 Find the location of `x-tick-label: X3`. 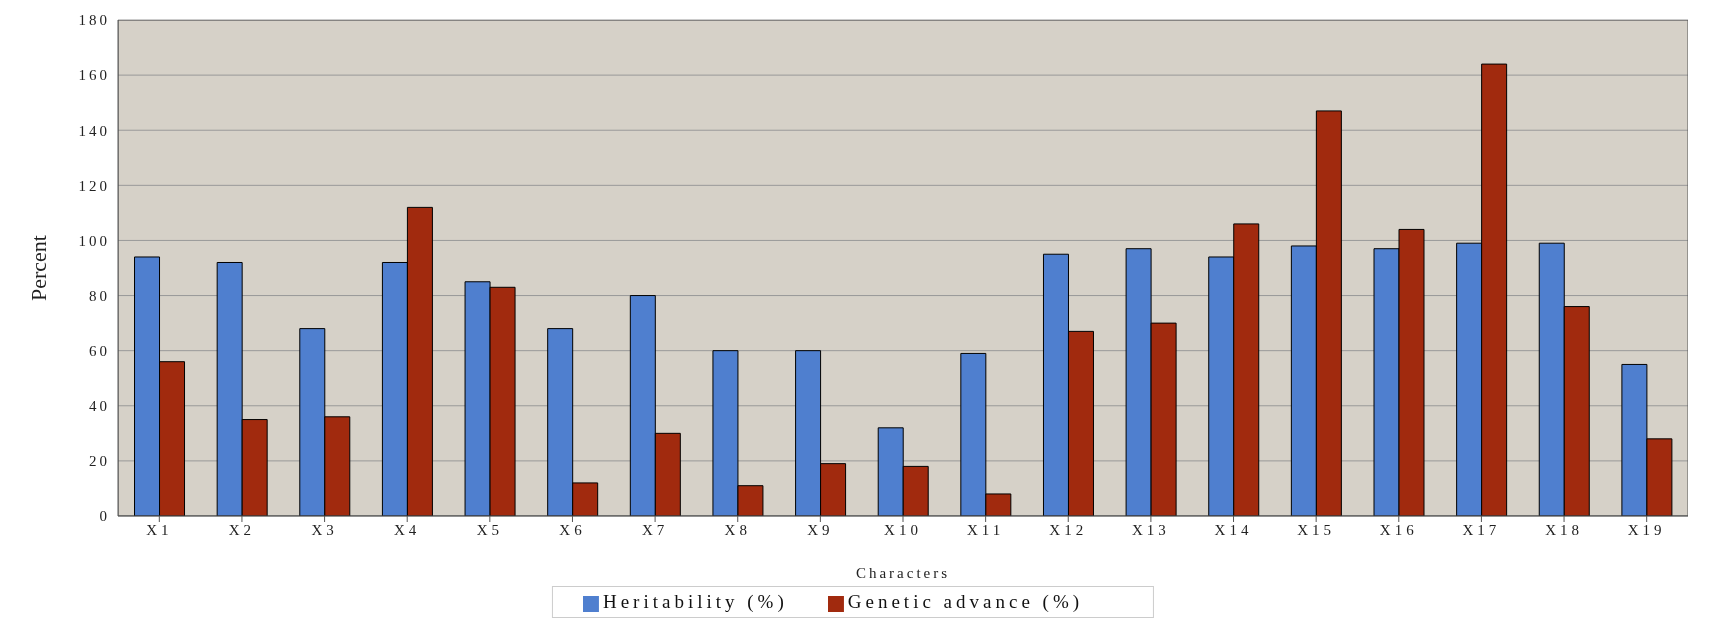

x-tick-label: X3 is located at coordinates (324, 529).